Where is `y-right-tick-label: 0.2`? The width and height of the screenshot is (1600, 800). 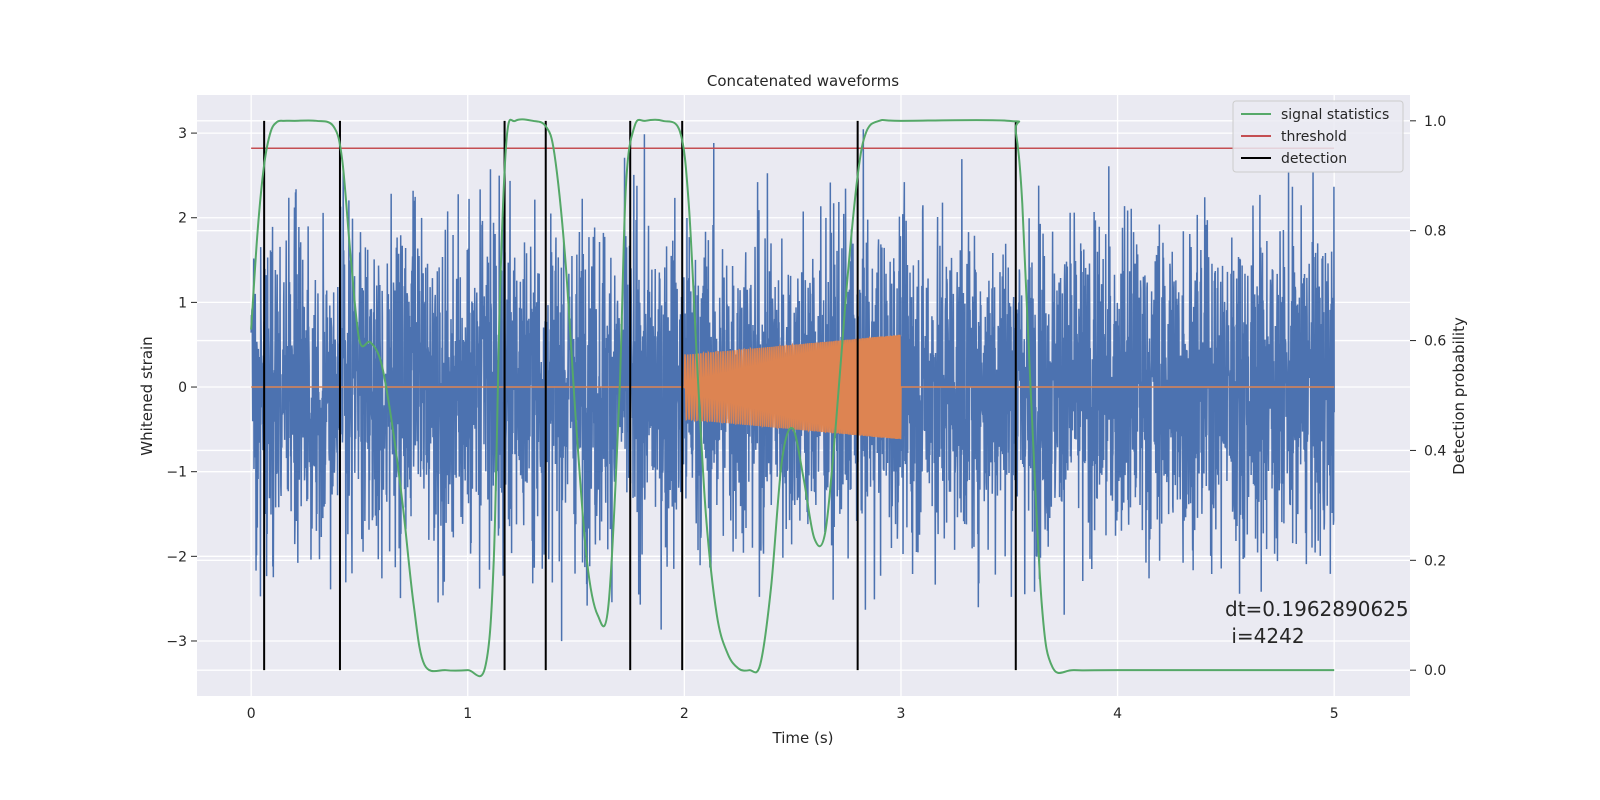 y-right-tick-label: 0.2 is located at coordinates (1435, 561).